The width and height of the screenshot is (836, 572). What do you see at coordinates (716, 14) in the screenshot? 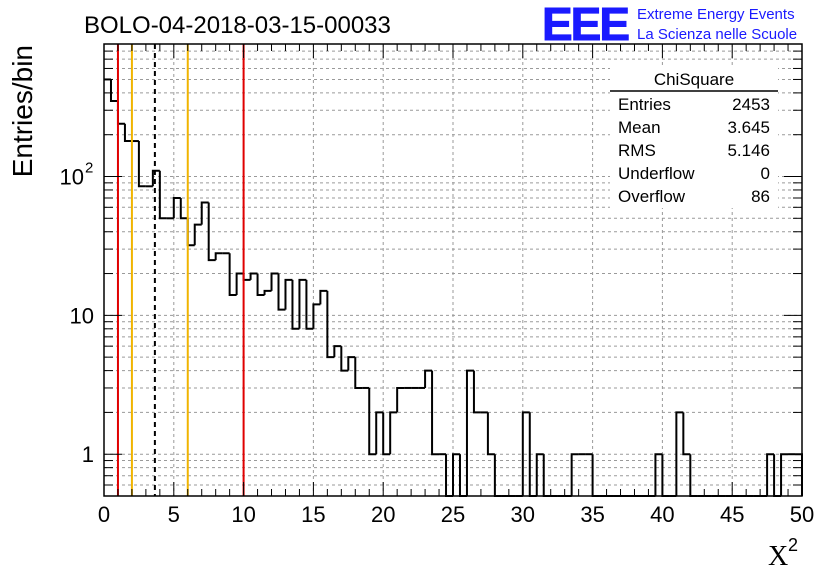
I see `logo-line-1: Extreme Energy Events` at bounding box center [716, 14].